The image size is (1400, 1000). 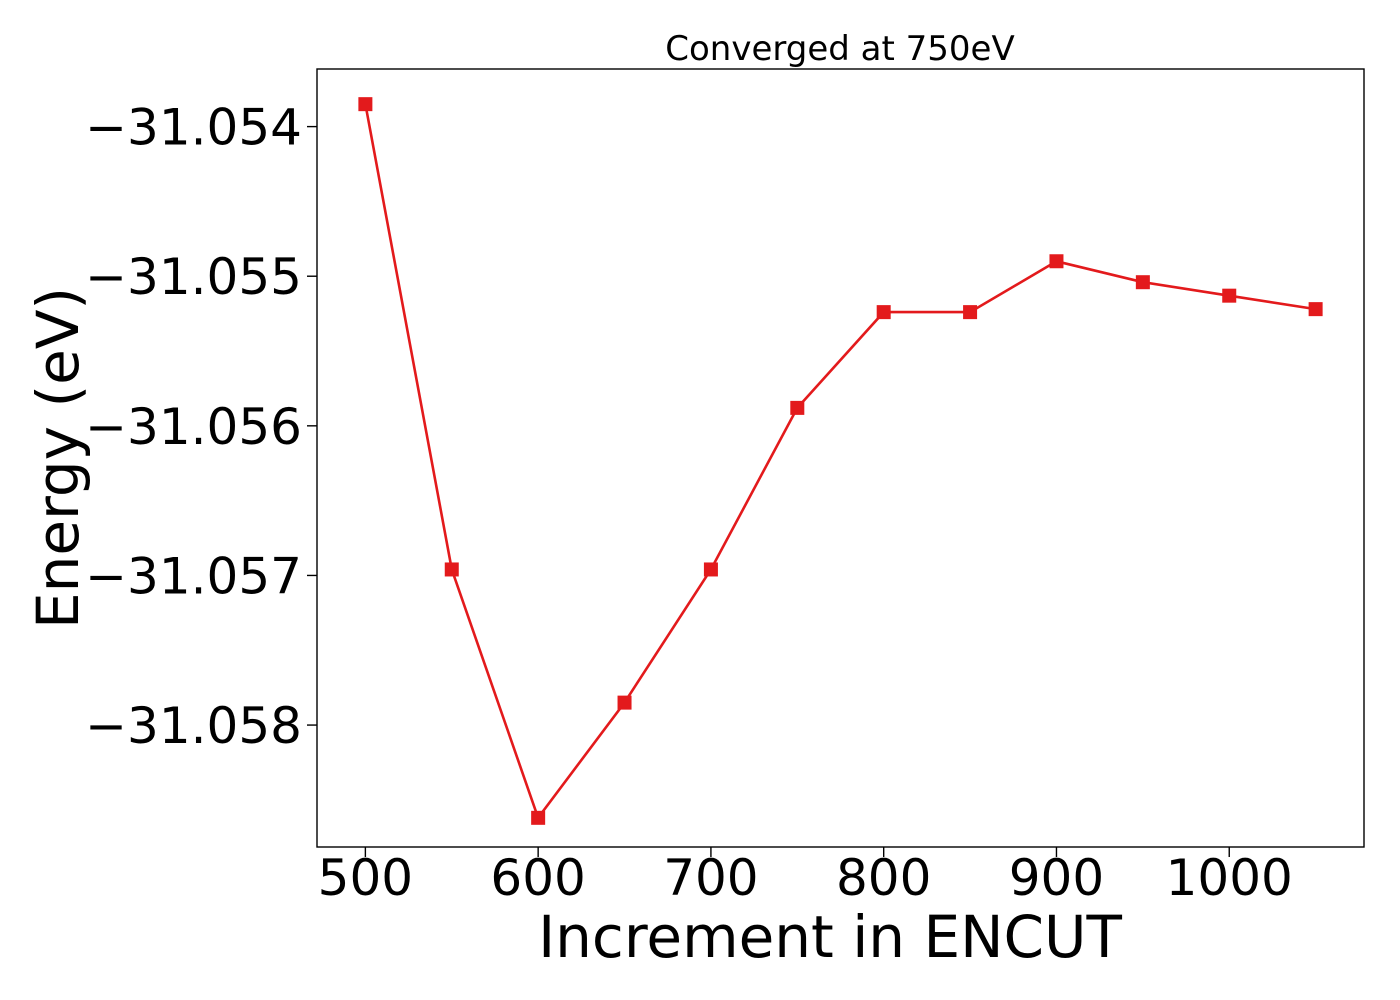 What do you see at coordinates (839, 49) in the screenshot?
I see `chart-title: Converged at 750eV` at bounding box center [839, 49].